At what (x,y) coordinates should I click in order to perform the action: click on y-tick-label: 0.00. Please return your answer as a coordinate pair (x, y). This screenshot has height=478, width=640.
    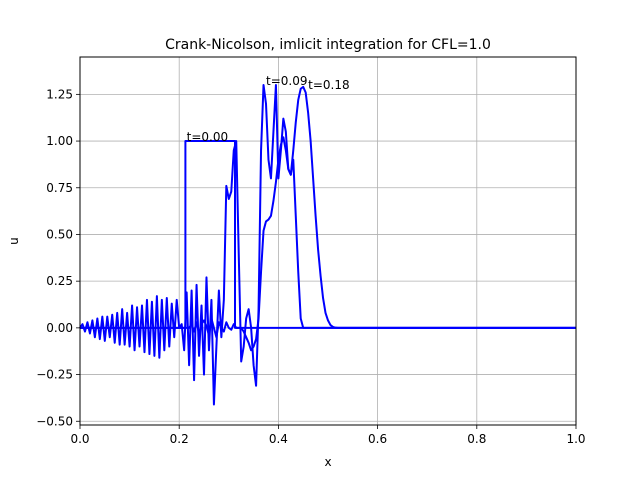
    Looking at the image, I should click on (59, 328).